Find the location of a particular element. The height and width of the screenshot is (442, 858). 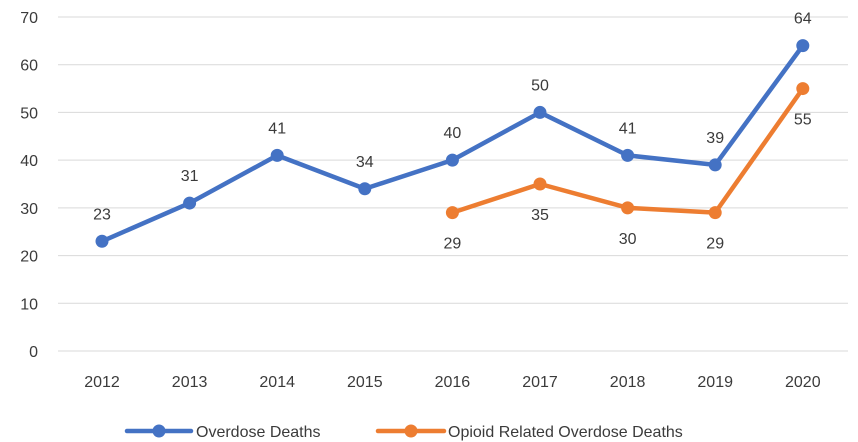

series-1-data-label: 35 is located at coordinates (540, 215).